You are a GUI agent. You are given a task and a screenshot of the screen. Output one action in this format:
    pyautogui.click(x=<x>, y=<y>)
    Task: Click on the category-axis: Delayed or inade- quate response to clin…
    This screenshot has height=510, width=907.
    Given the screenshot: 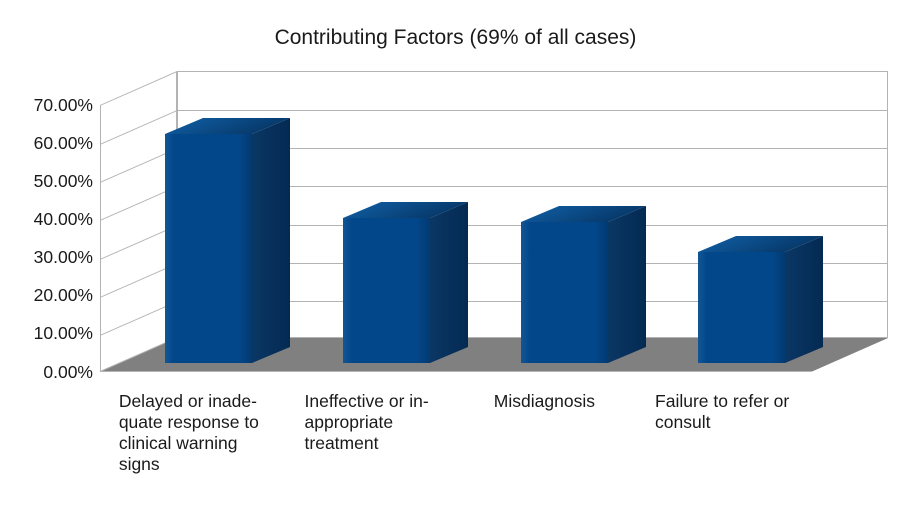 What is the action you would take?
    pyautogui.click(x=455, y=433)
    